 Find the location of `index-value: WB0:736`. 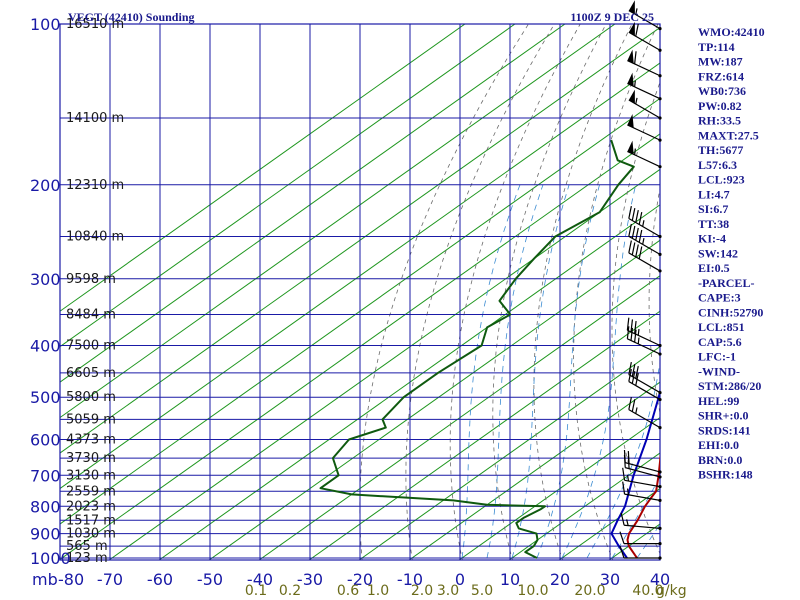

index-value: WB0:736 is located at coordinates (722, 91).